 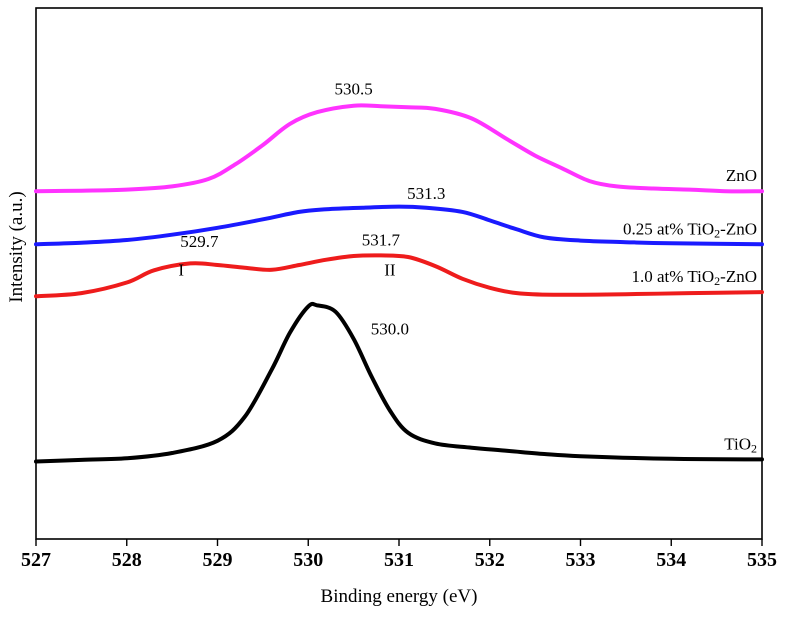 What do you see at coordinates (581, 560) in the screenshot?
I see `x-tick-label: 533` at bounding box center [581, 560].